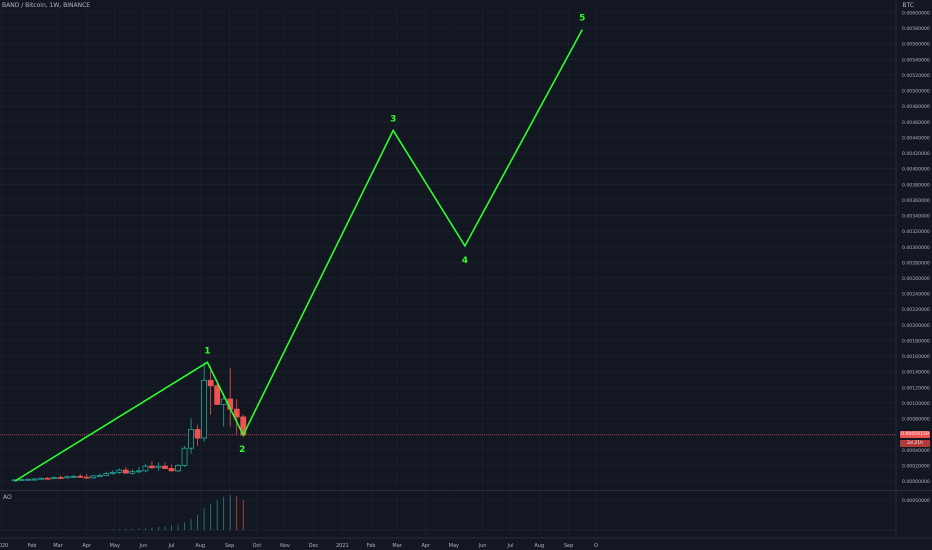 This screenshot has height=550, width=932. I want to click on bar-countdown-tag: 2d 21h, so click(915, 443).